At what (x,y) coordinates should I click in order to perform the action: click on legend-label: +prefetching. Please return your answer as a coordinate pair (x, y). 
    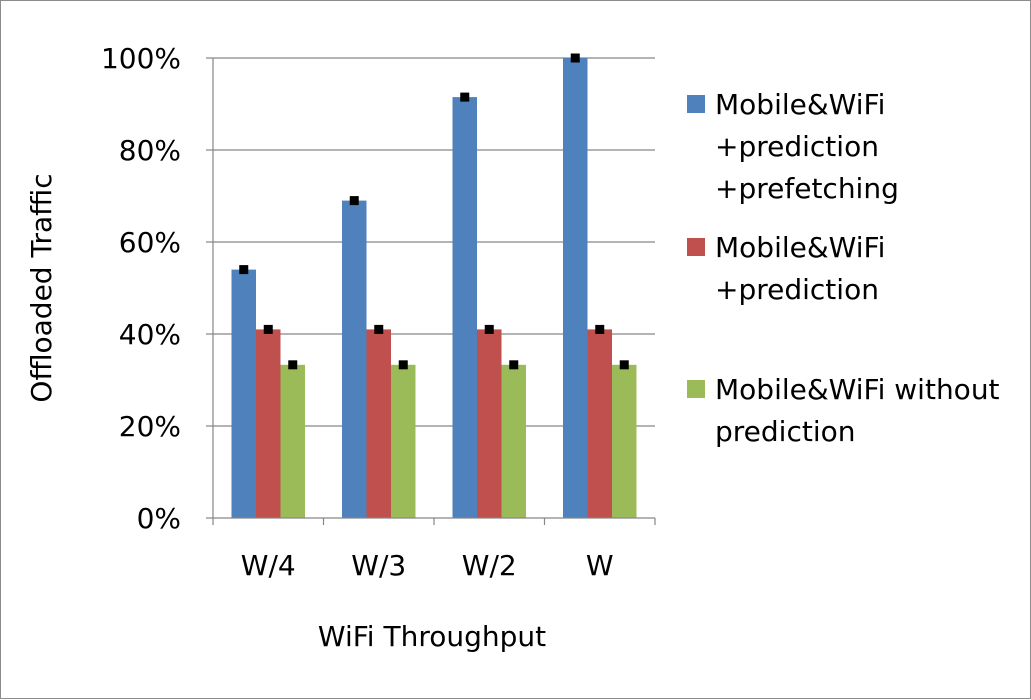
    Looking at the image, I should click on (807, 188).